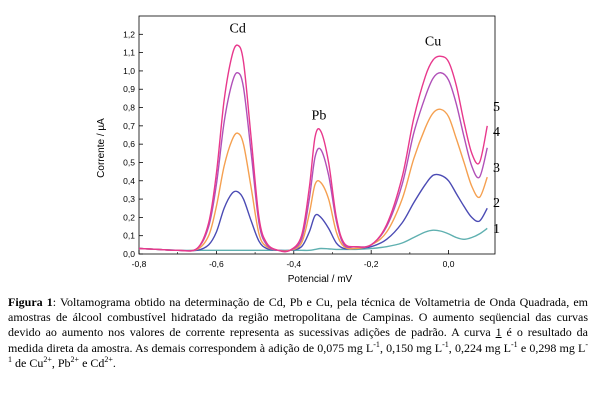  I want to click on y-tick-label: 0,9, so click(129, 89).